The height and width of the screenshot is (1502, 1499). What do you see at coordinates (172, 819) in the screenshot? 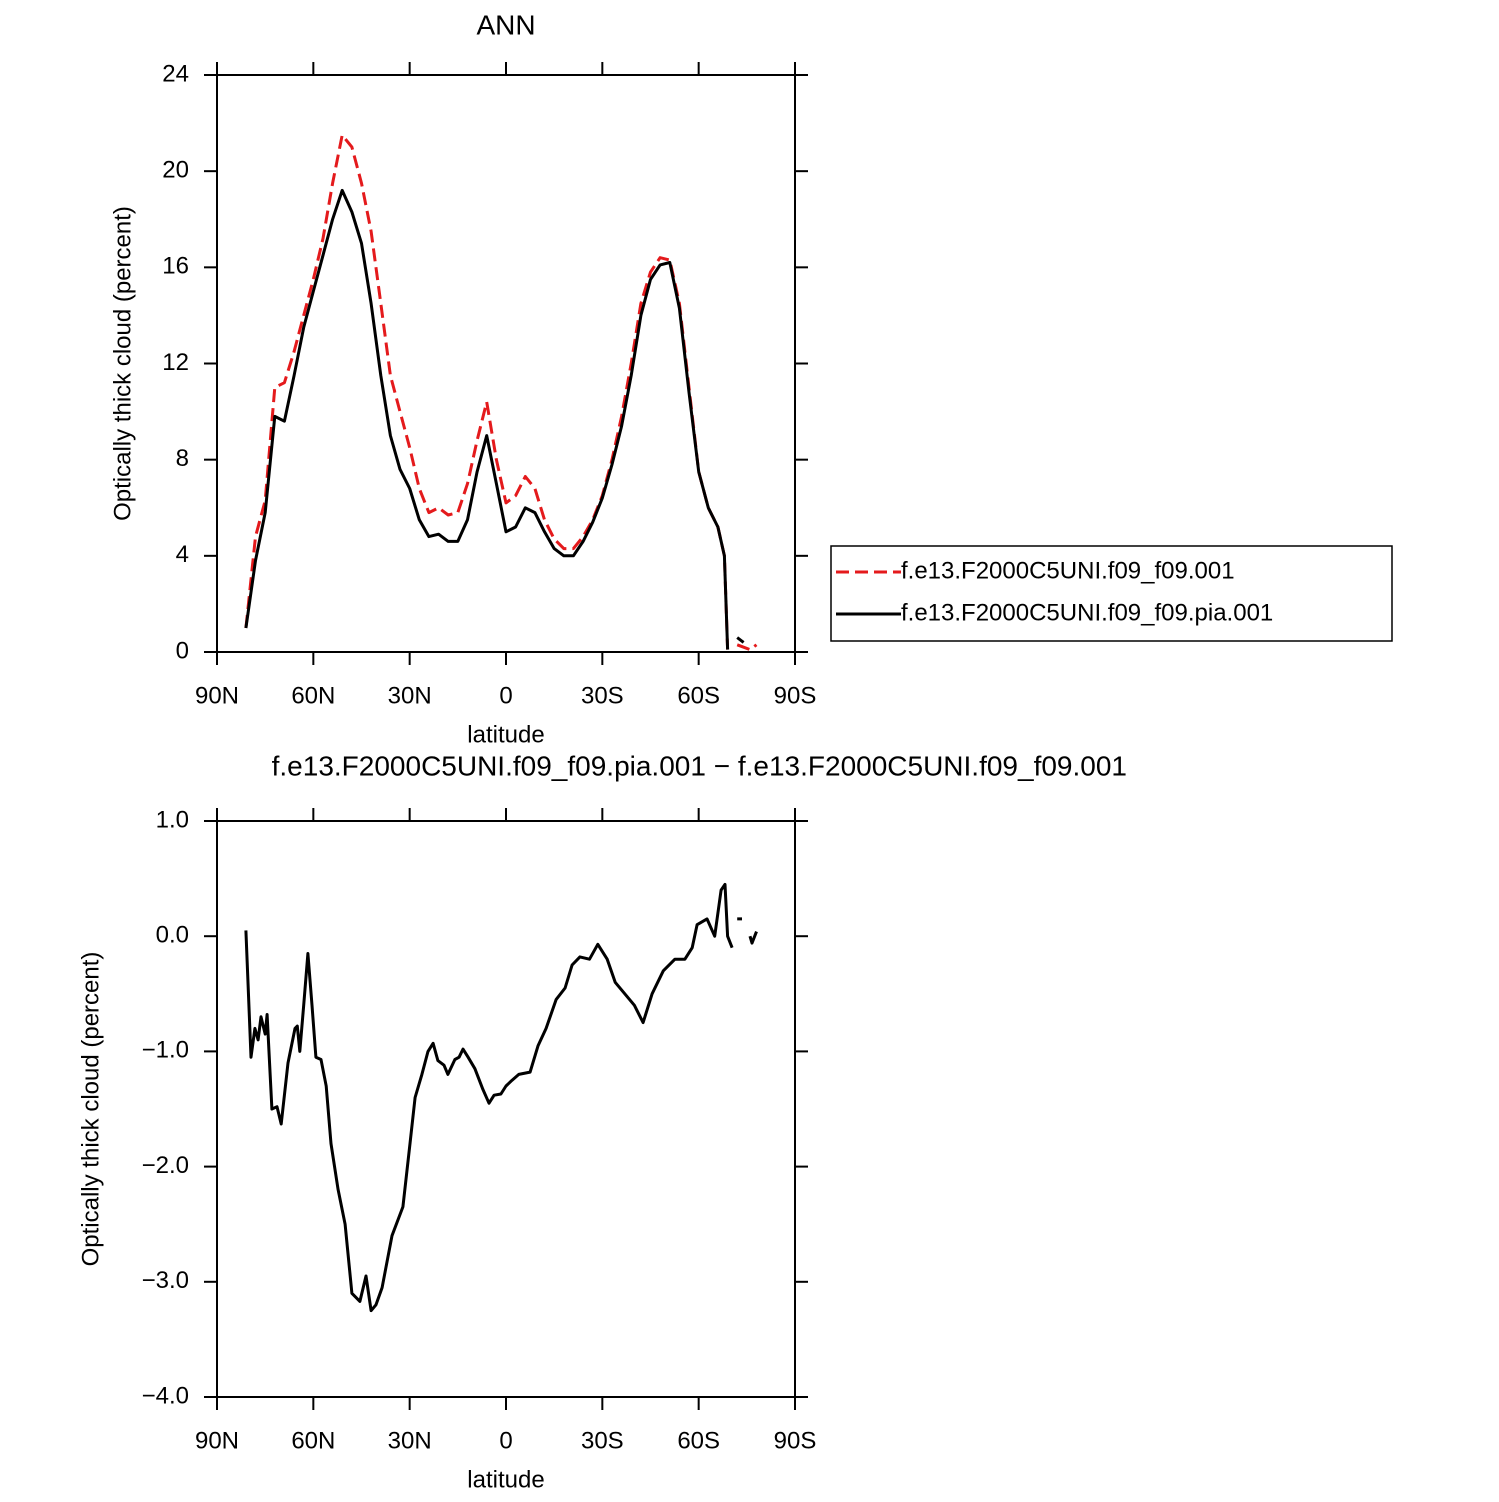
I see `y-tick-label: 1.0` at bounding box center [172, 819].